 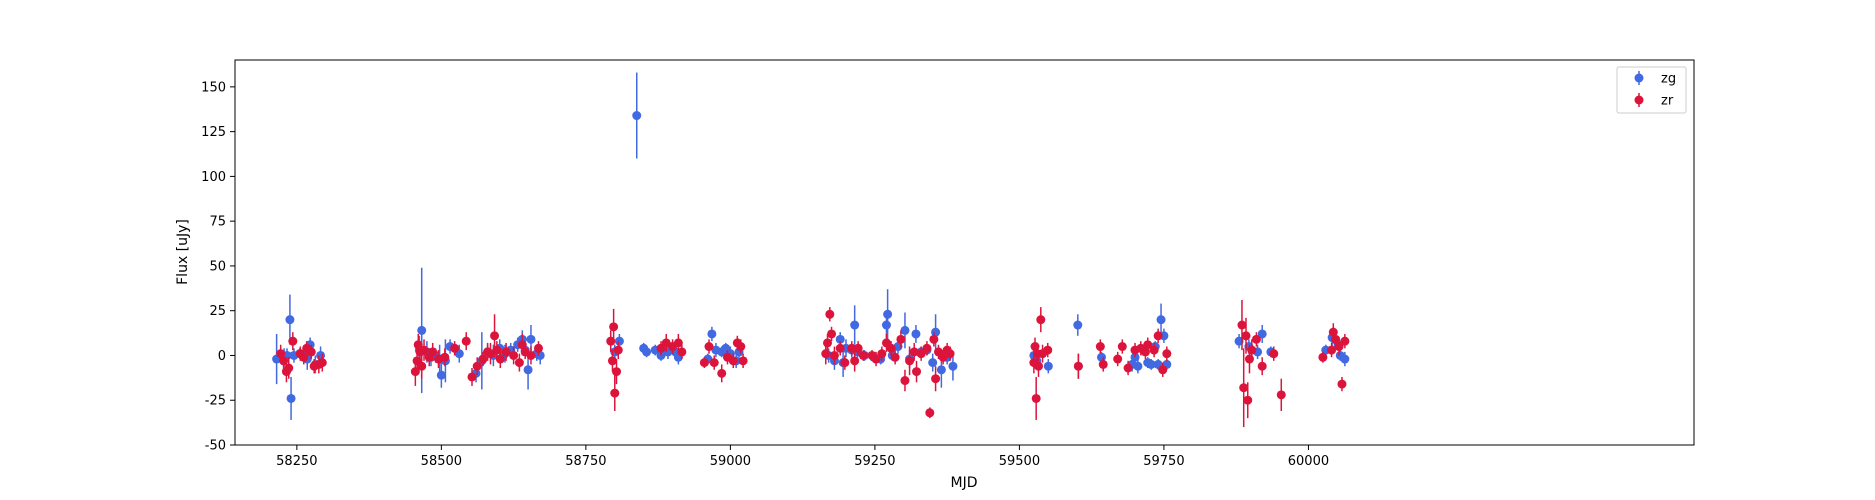 What do you see at coordinates (1163, 461) in the screenshot?
I see `x-tick-label: 59750` at bounding box center [1163, 461].